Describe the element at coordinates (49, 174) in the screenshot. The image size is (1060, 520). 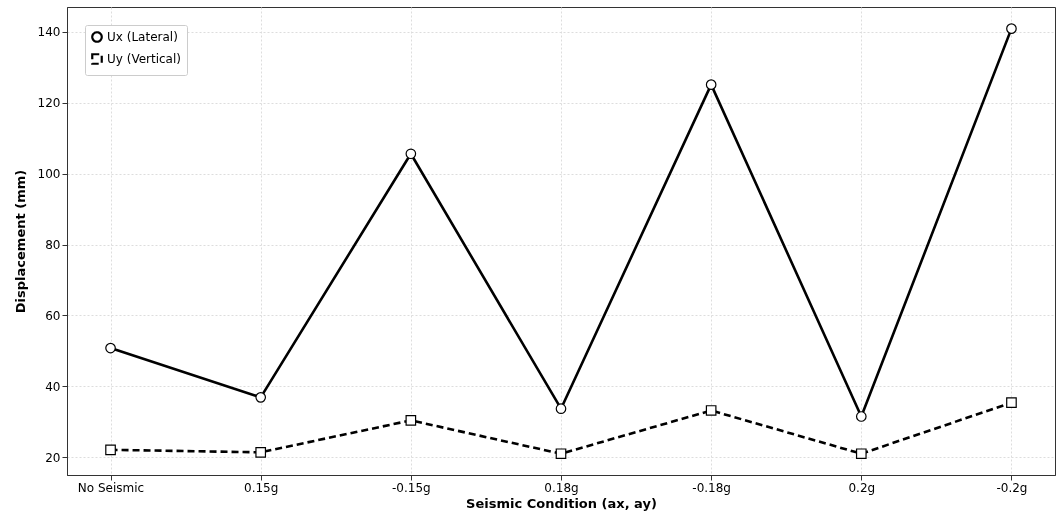
I see `y-tick-label: 100` at that location.